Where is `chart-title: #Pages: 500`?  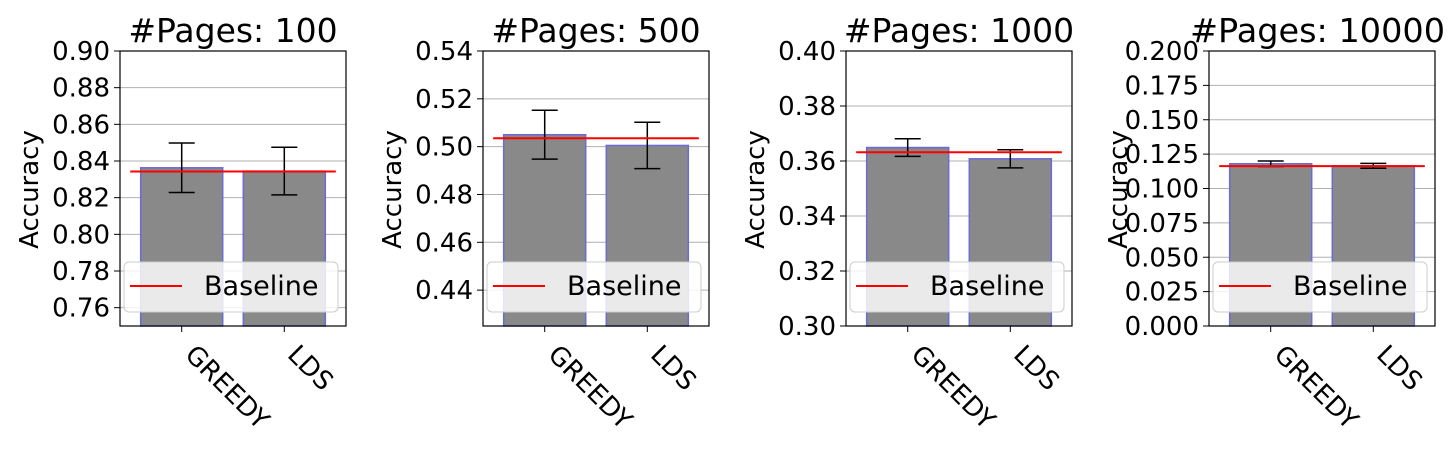
chart-title: #Pages: 500 is located at coordinates (595, 30).